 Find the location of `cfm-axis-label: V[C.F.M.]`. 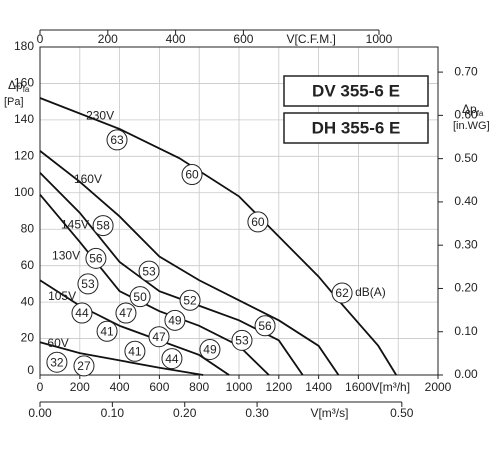

cfm-axis-label: V[C.F.M.] is located at coordinates (311, 39).